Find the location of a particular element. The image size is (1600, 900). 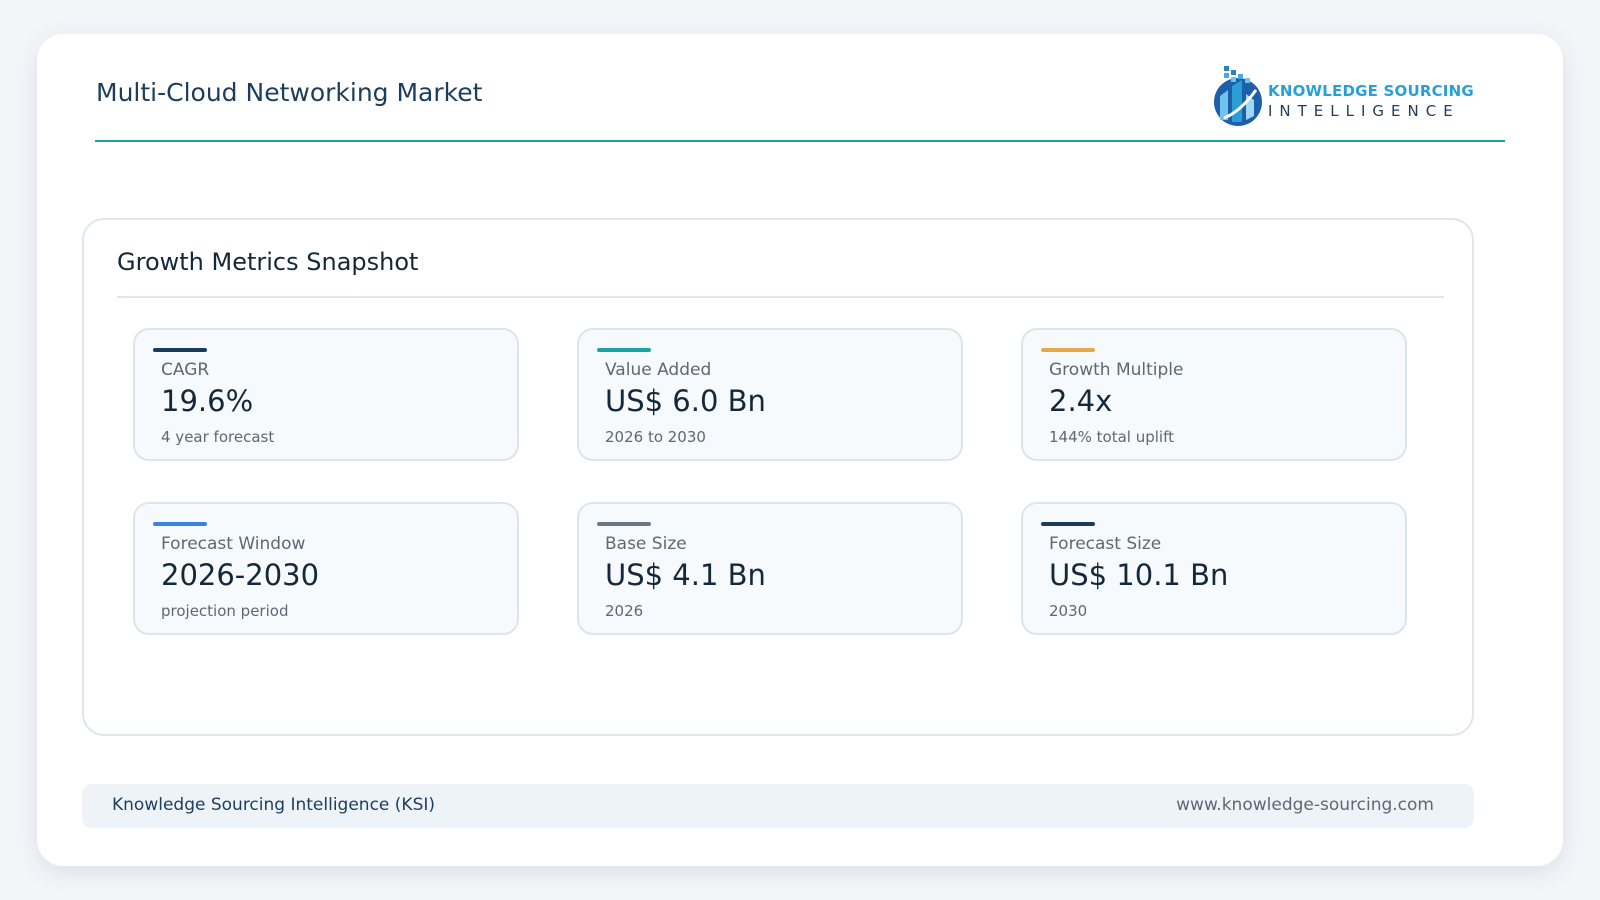

panel-title: Growth Metrics Snapshot is located at coordinates (268, 262).